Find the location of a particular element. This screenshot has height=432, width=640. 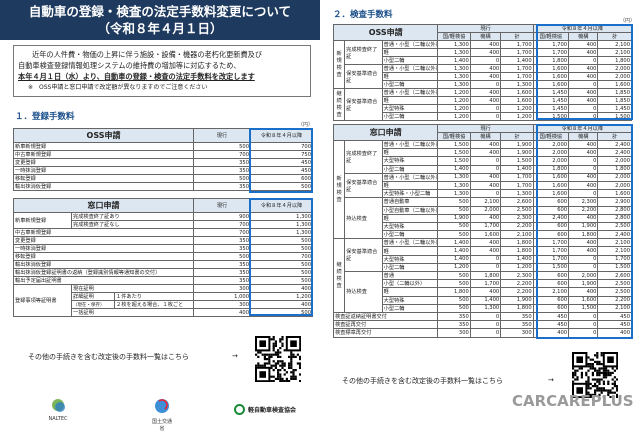

table-row: 窓口申請 現行 令和８年４月以降 is located at coordinates (482, 132).